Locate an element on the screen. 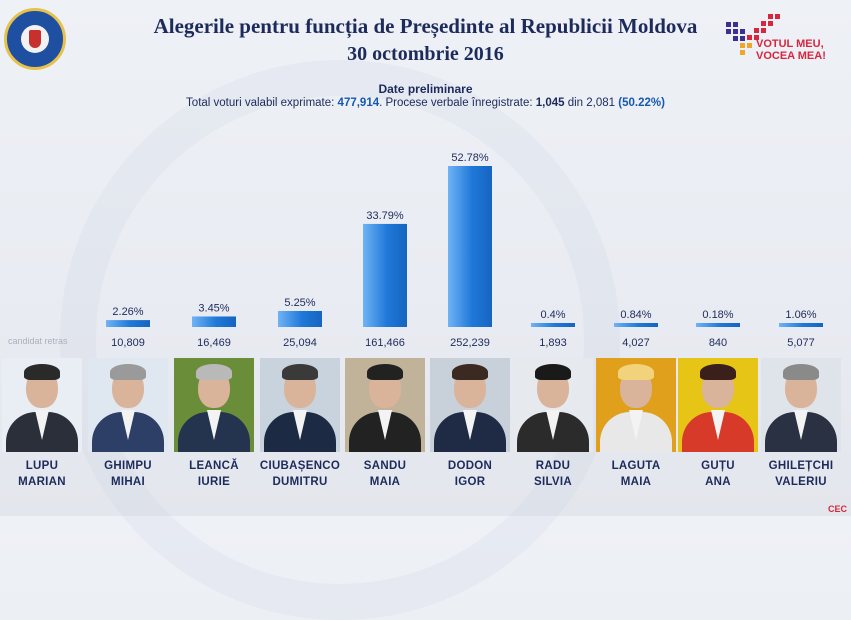 The image size is (851, 620). candidate-last-name: GHILEȚCHI is located at coordinates (801, 466).